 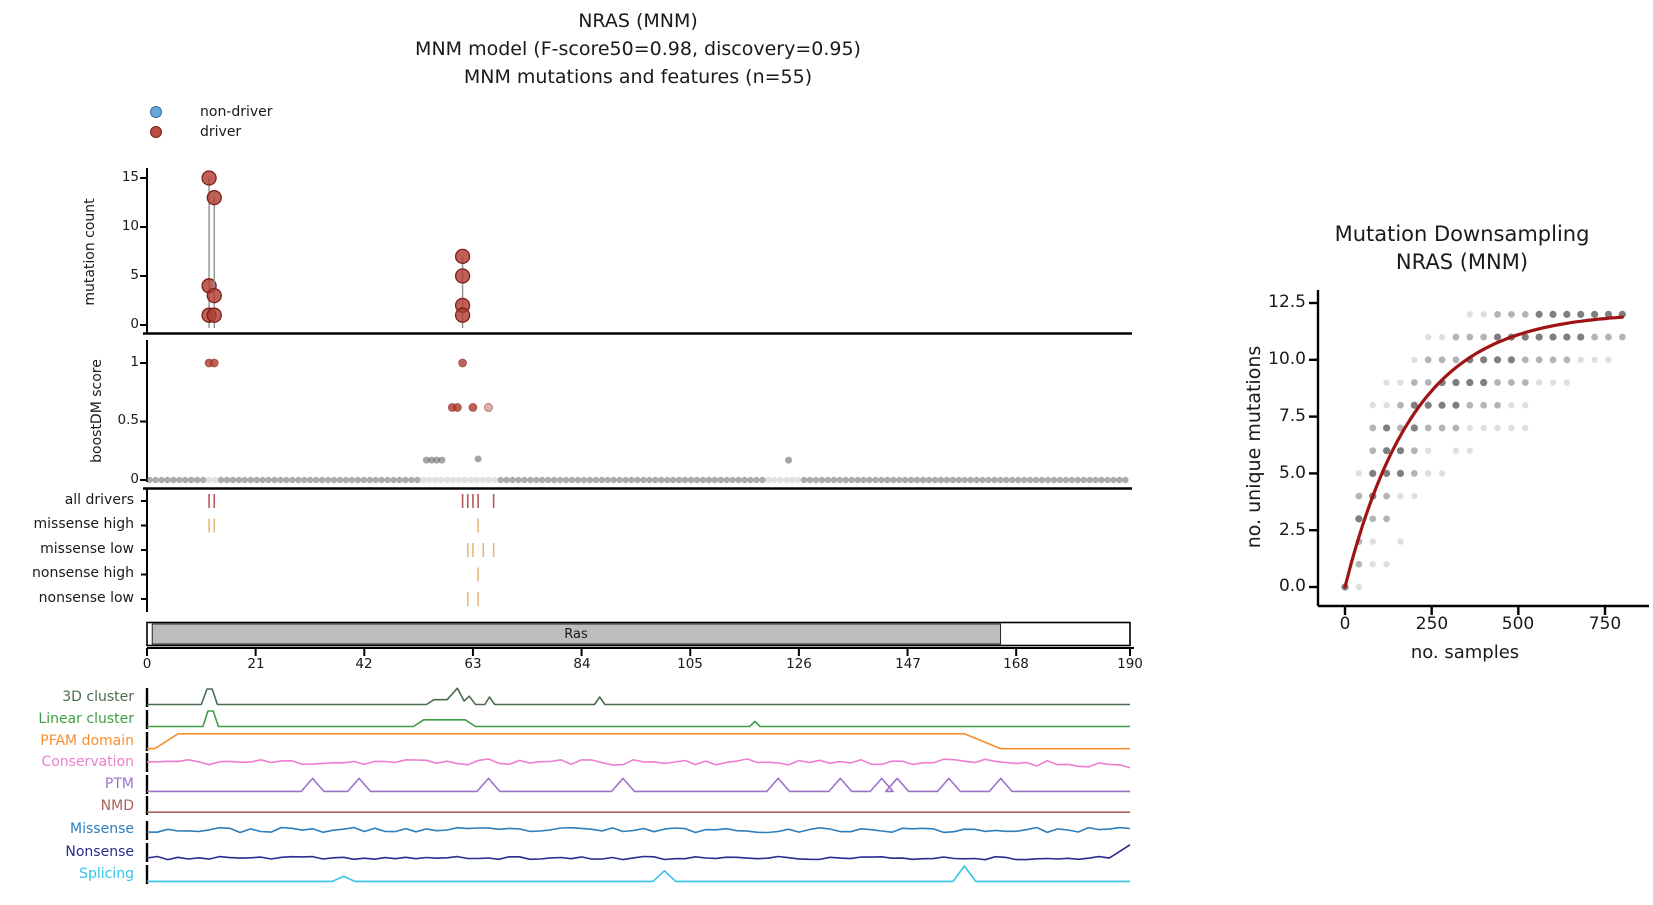 What do you see at coordinates (99, 852) in the screenshot?
I see `feature-label-nonsense: Nonsense` at bounding box center [99, 852].